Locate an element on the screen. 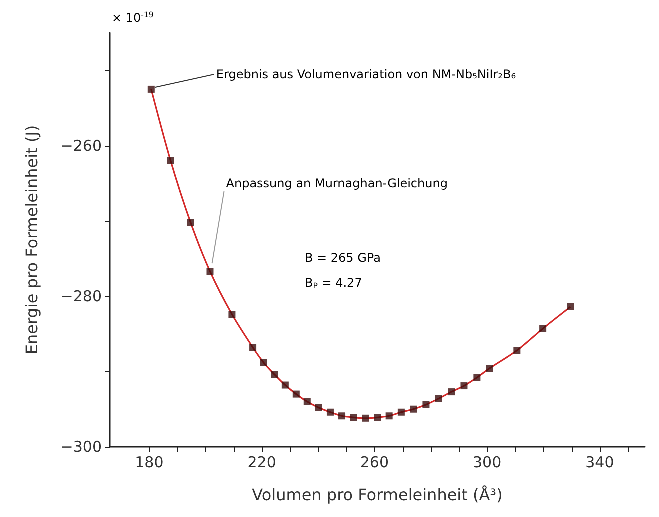 The width and height of the screenshot is (659, 517). y-tick-label: −300 is located at coordinates (81, 447).